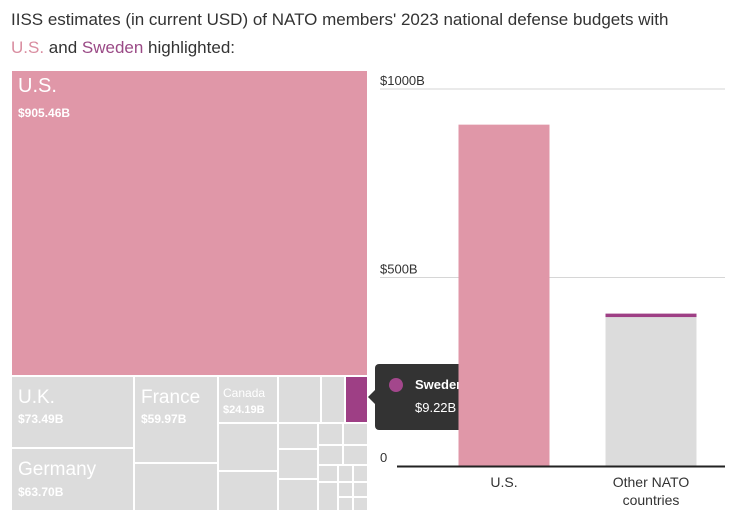  Describe the element at coordinates (28, 47) in the screenshot. I see `title-us-highlight: U.S.` at that location.